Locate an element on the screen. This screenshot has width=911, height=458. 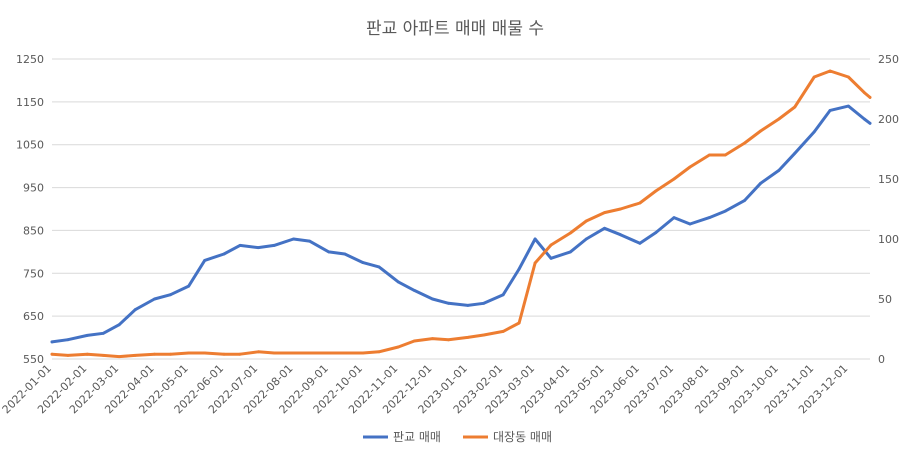
left-y-tick-label: 550 is located at coordinates (33, 359).